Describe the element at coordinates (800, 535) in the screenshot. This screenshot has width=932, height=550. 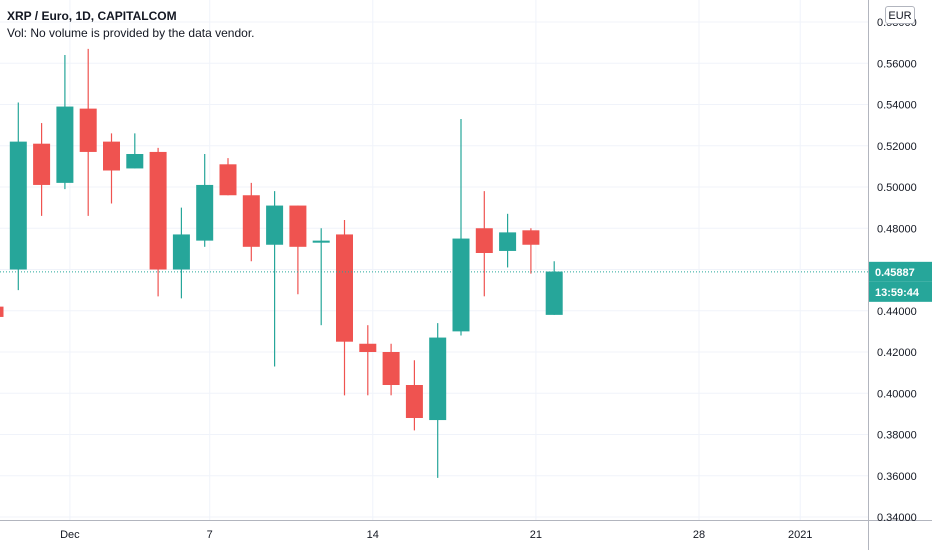
I see `x-tick-label: 2021` at that location.